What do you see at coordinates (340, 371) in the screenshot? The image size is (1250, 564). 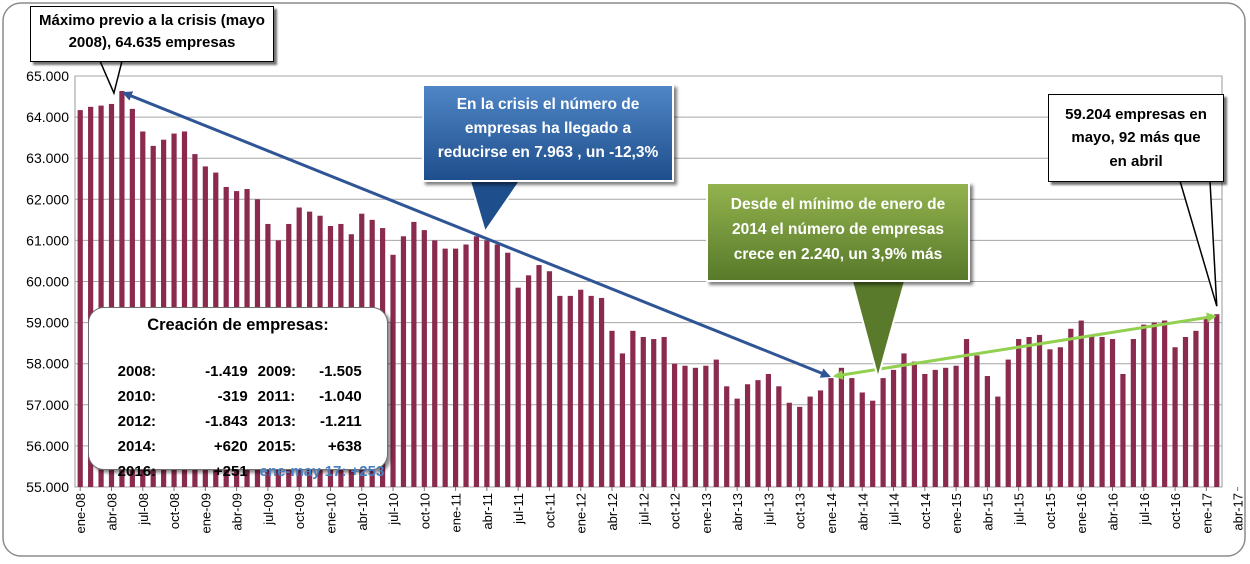 I see `summary-value: -1.505` at bounding box center [340, 371].